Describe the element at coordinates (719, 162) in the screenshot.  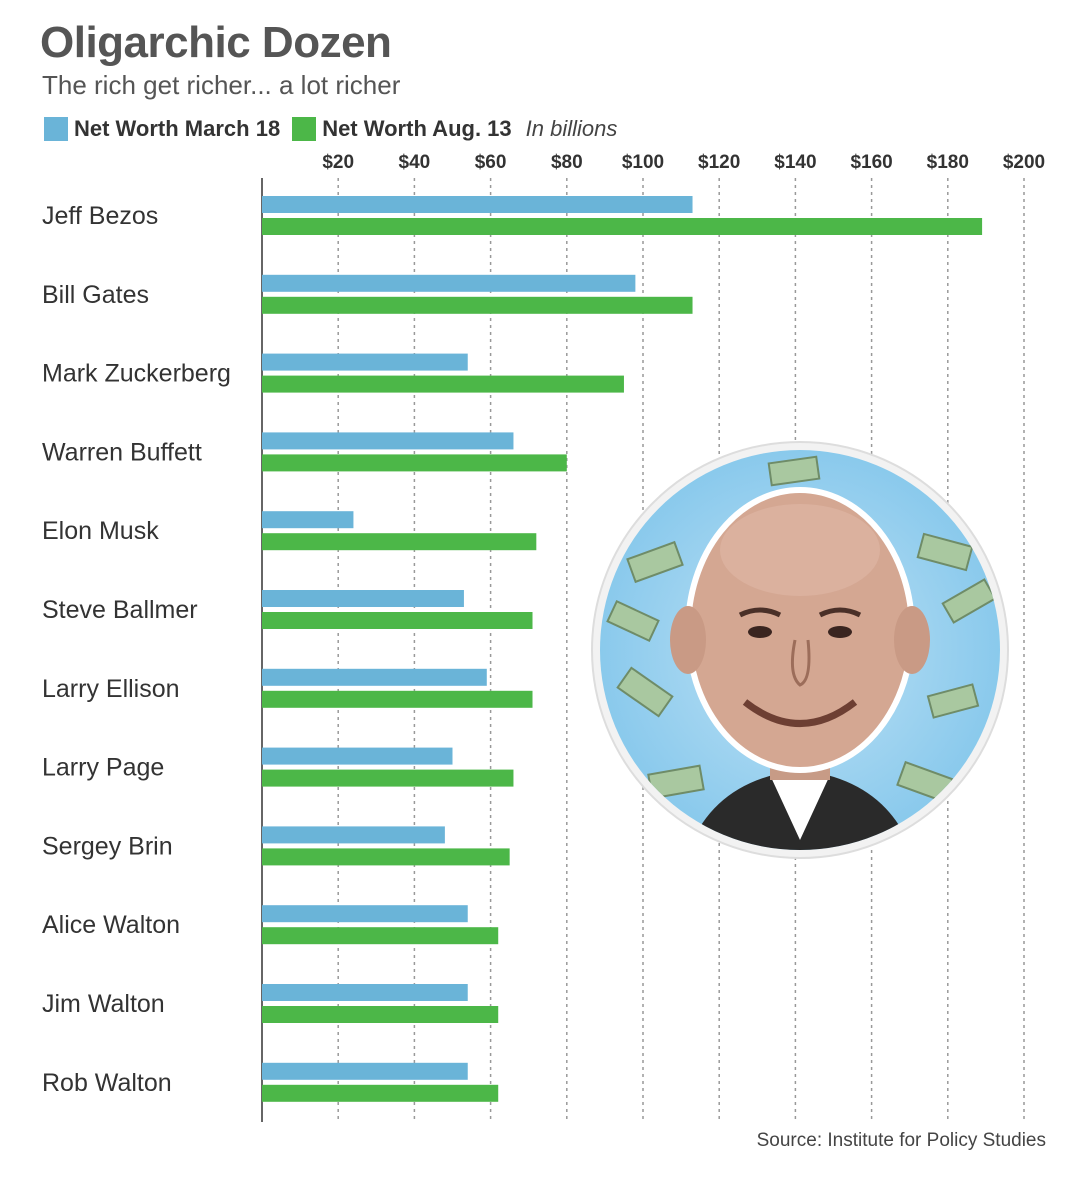
I see `x-tick-label: $120` at that location.